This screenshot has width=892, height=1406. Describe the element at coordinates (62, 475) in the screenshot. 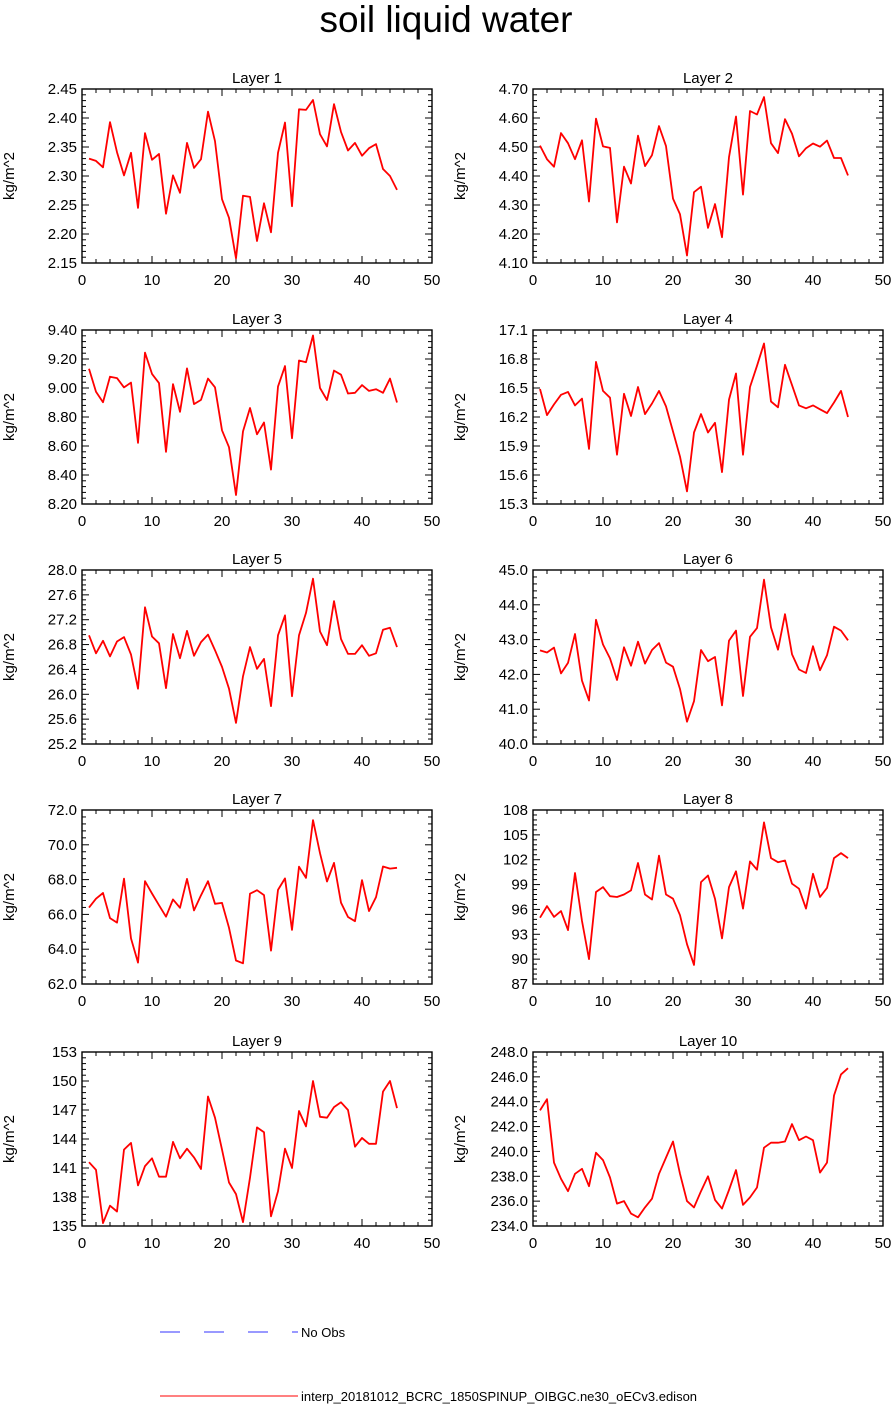

I see `y-tick-label: 8.40` at that location.